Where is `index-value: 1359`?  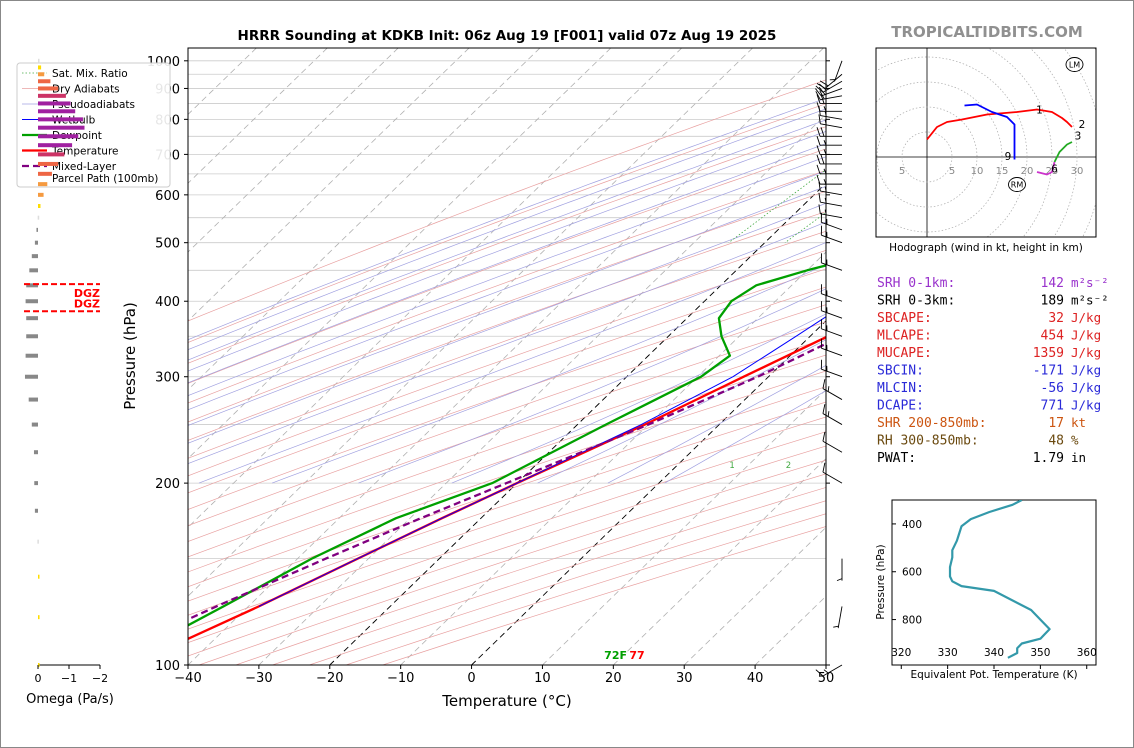
index-value: 1359 is located at coordinates (1048, 353).